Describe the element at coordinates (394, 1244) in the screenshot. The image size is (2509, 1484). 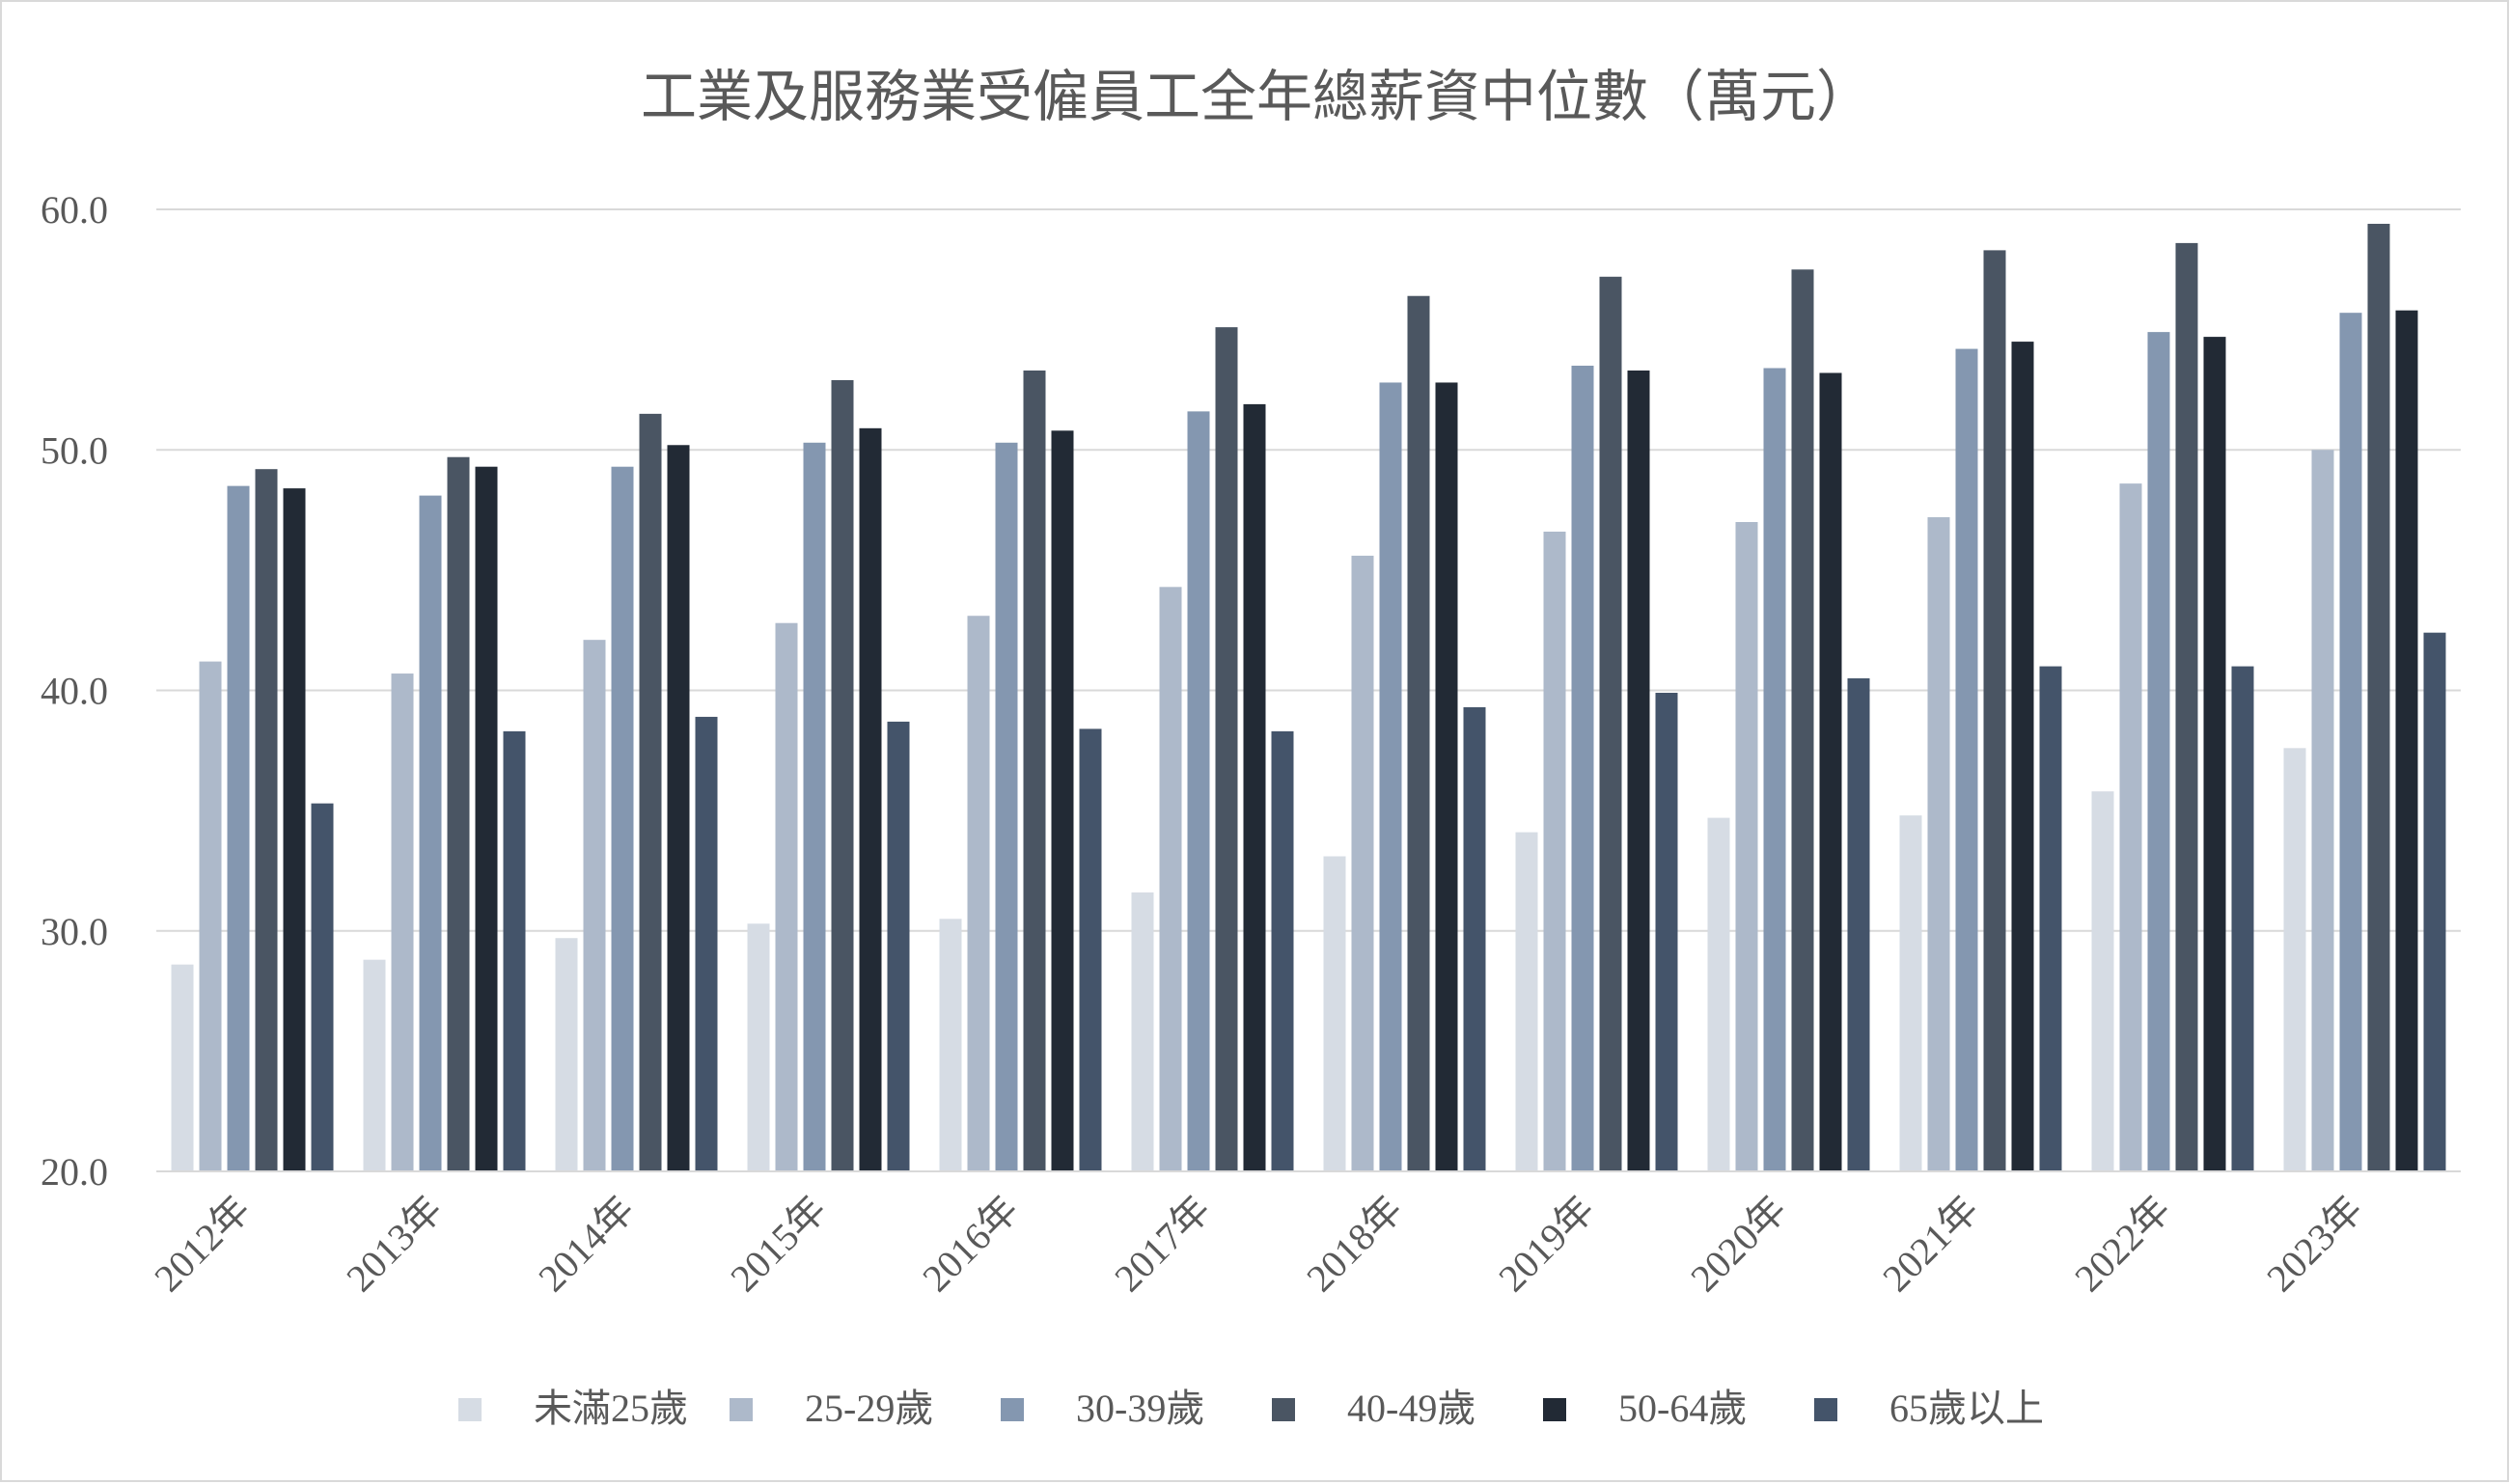
I see `x-tick-label: 2013年` at that location.